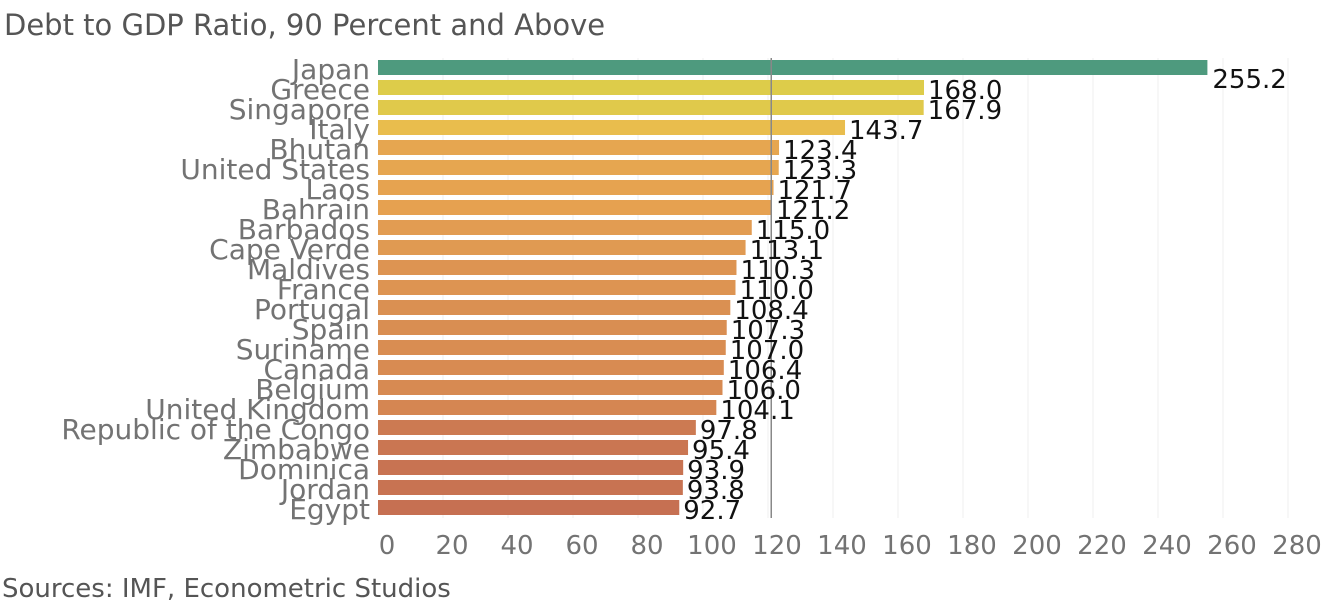 This screenshot has width=1331, height=610. Describe the element at coordinates (612, 127) in the screenshot. I see `bar-italy` at that location.